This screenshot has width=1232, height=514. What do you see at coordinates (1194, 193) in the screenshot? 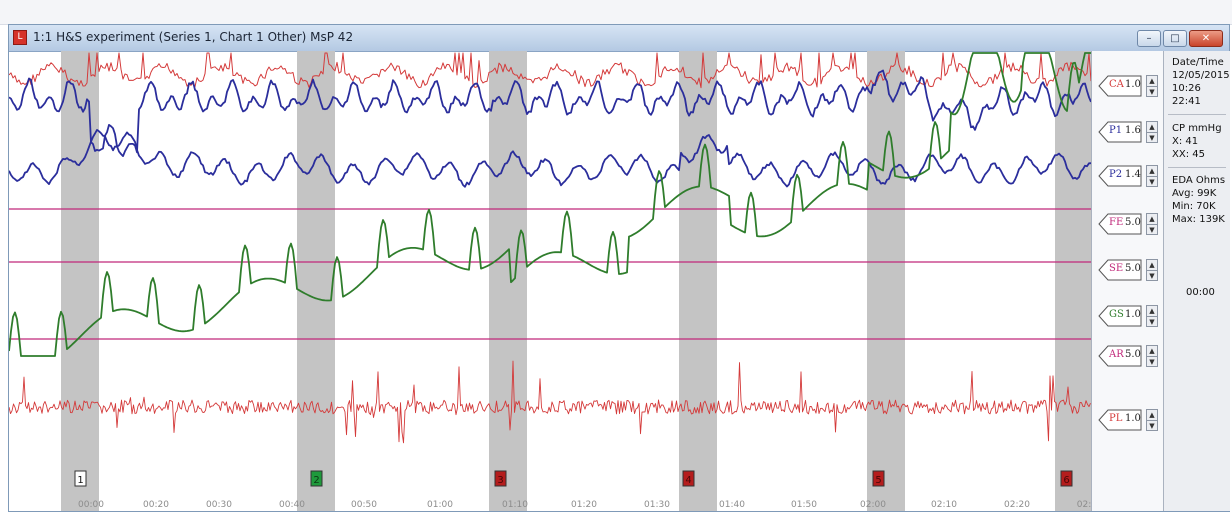
I see `eda-avg: Avg: 99K` at bounding box center [1194, 193].